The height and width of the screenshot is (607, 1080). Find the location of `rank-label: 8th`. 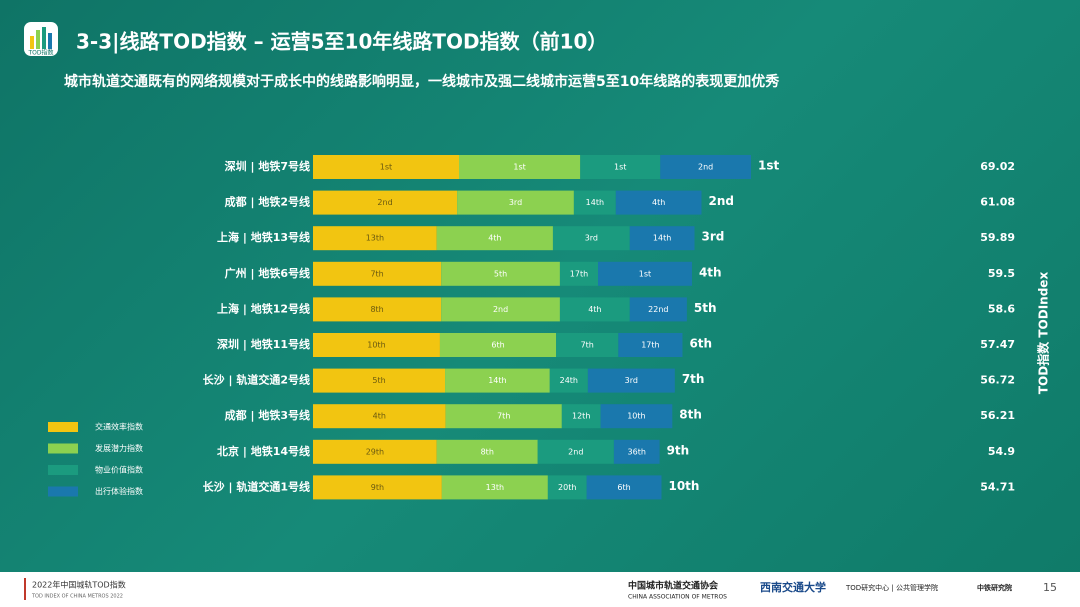

rank-label: 8th is located at coordinates (487, 451).